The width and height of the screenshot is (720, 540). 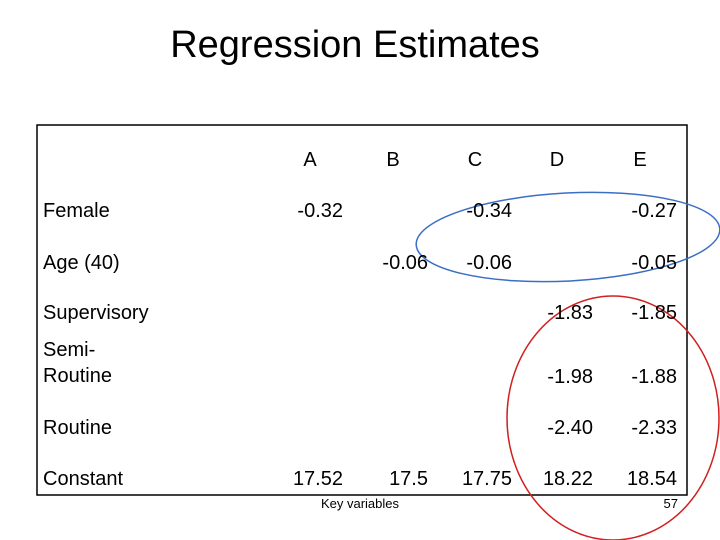 I want to click on row-label: Semi- Routine, so click(x=77, y=363).